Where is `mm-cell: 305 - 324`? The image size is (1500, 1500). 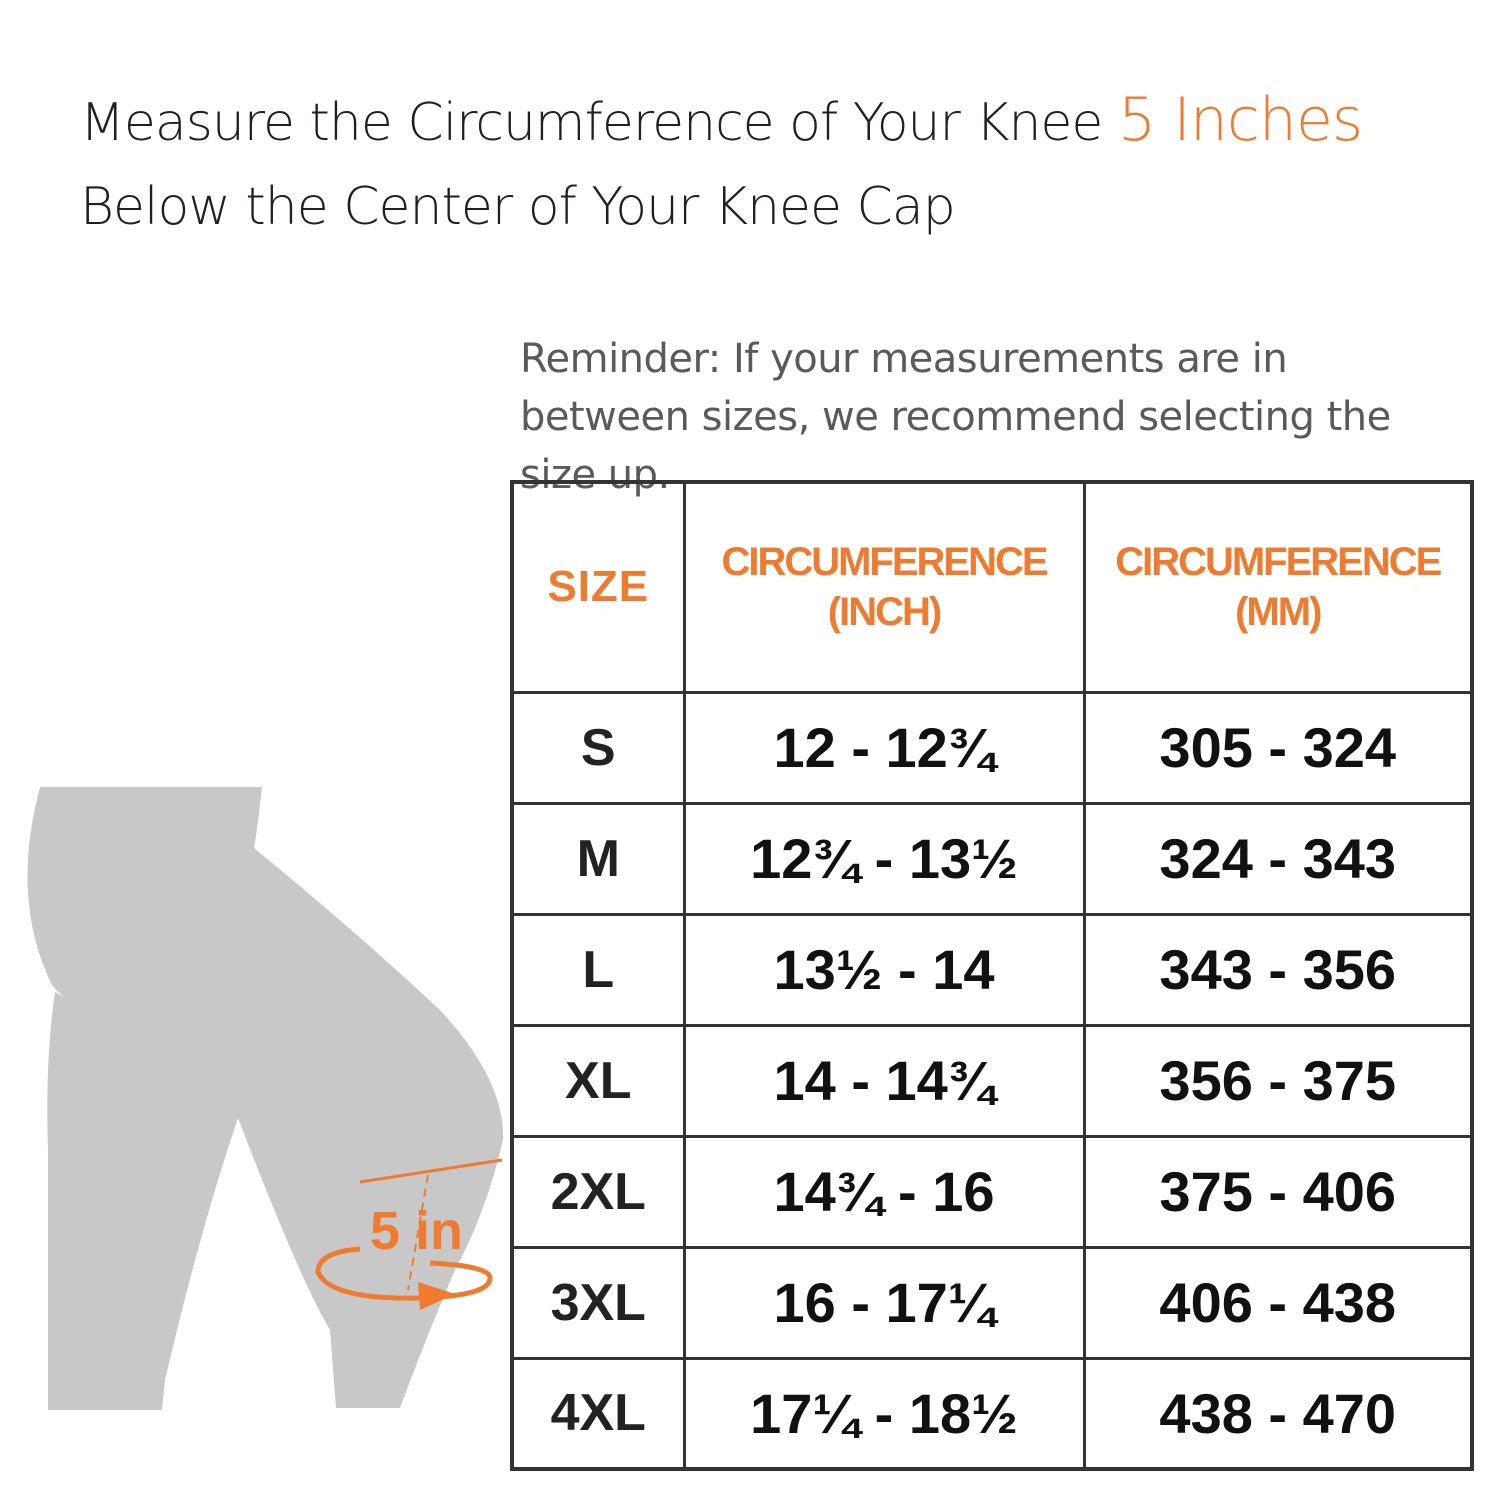
mm-cell: 305 - 324 is located at coordinates (1278, 747).